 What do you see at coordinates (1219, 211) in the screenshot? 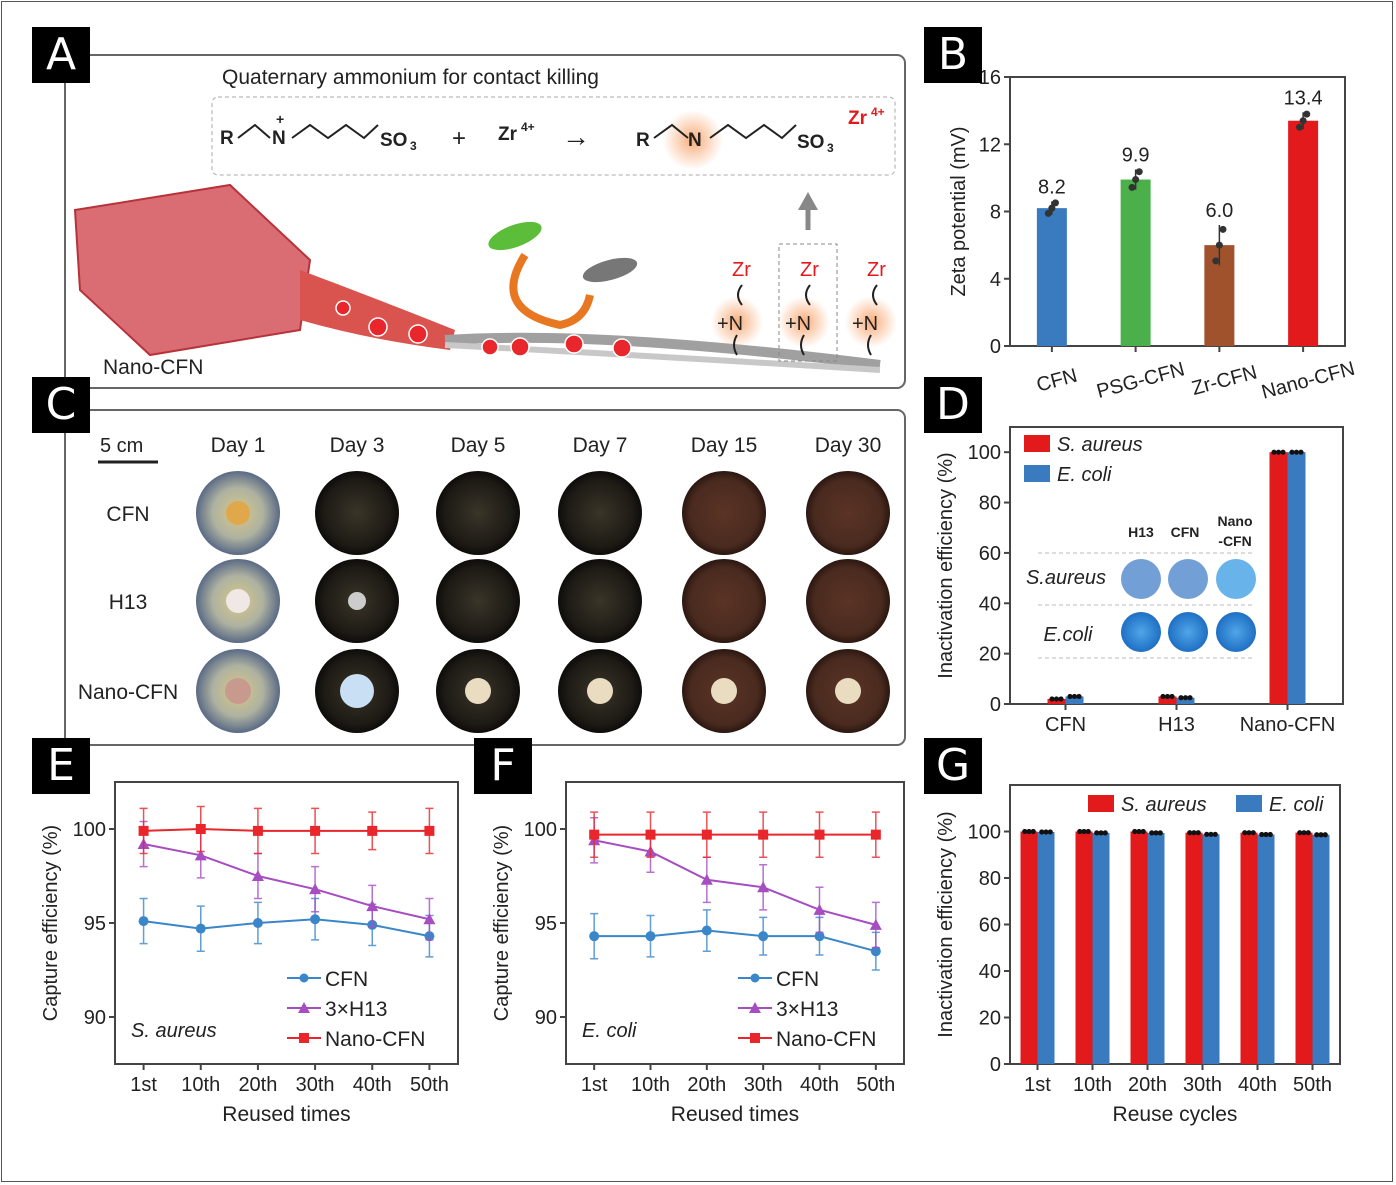
I see `data-label: 6.0` at bounding box center [1219, 211].